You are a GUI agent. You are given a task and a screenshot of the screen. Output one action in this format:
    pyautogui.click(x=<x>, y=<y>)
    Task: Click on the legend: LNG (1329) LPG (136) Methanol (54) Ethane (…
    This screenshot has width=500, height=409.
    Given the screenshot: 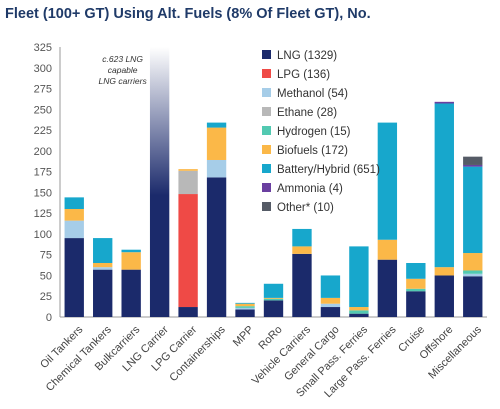 What is the action you would take?
    pyautogui.click(x=321, y=132)
    